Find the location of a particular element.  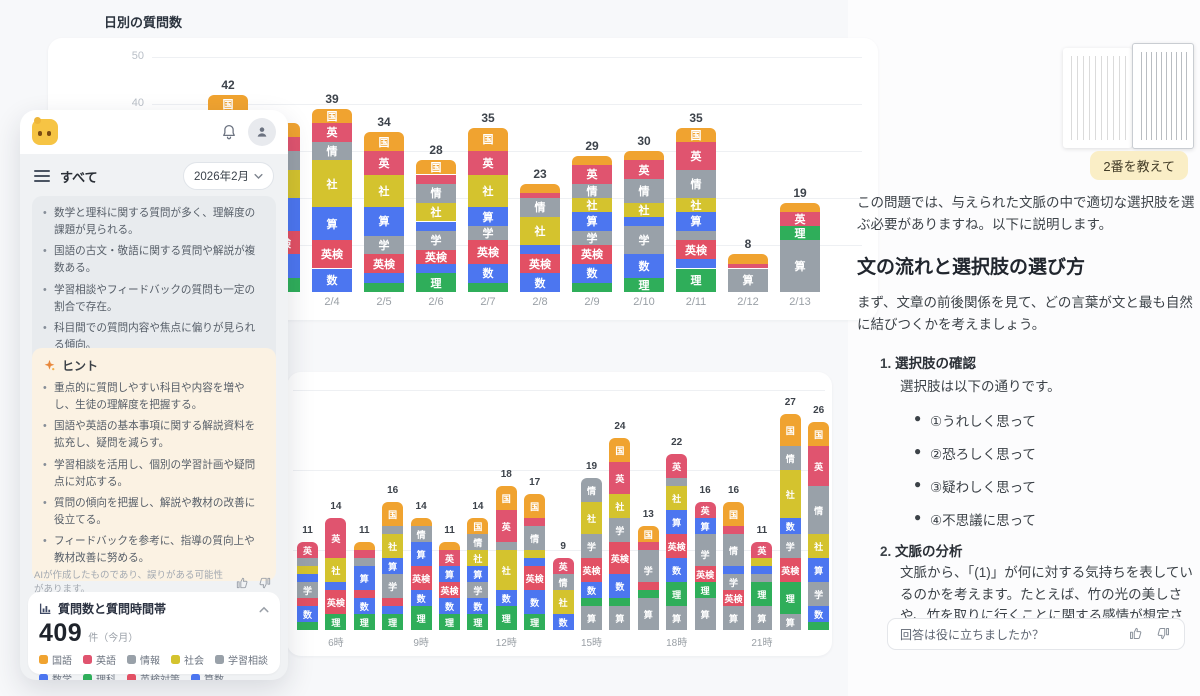

bar-segment-学 is located at coordinates (696, 235).